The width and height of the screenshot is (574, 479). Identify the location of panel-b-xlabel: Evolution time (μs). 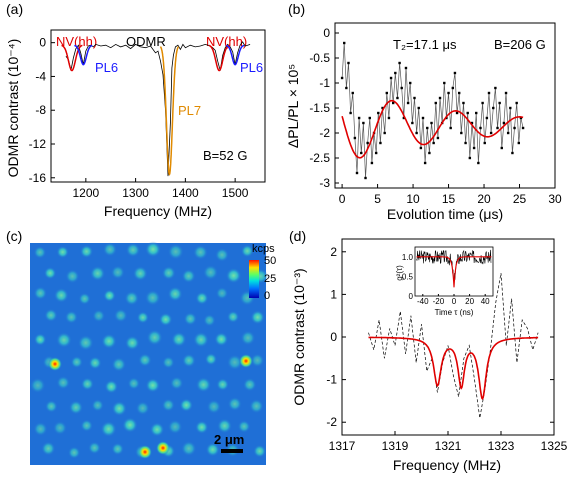
(445, 214).